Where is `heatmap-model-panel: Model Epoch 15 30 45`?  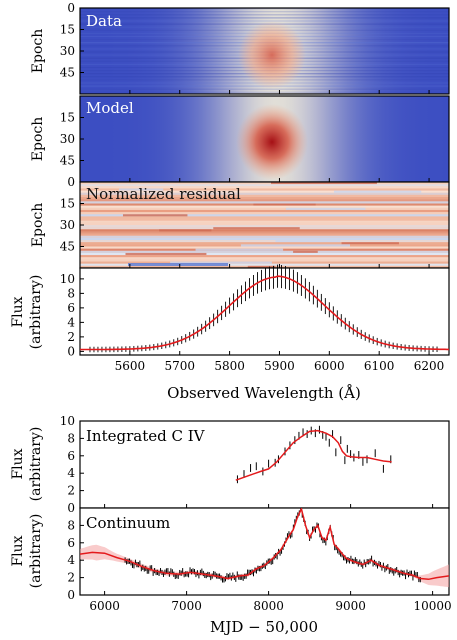 heatmap-model-panel: Model Epoch 15 30 45 is located at coordinates (240, 139).